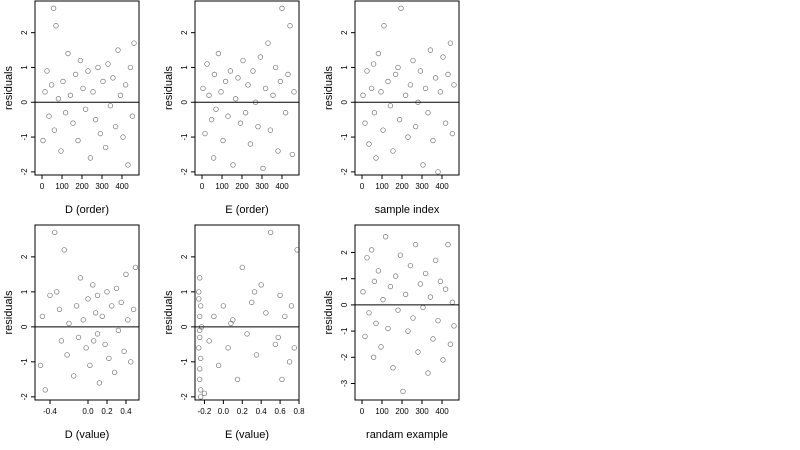 This screenshot has height=450, width=800. Describe the element at coordinates (282, 186) in the screenshot. I see `x-tick-label: 400` at that location.